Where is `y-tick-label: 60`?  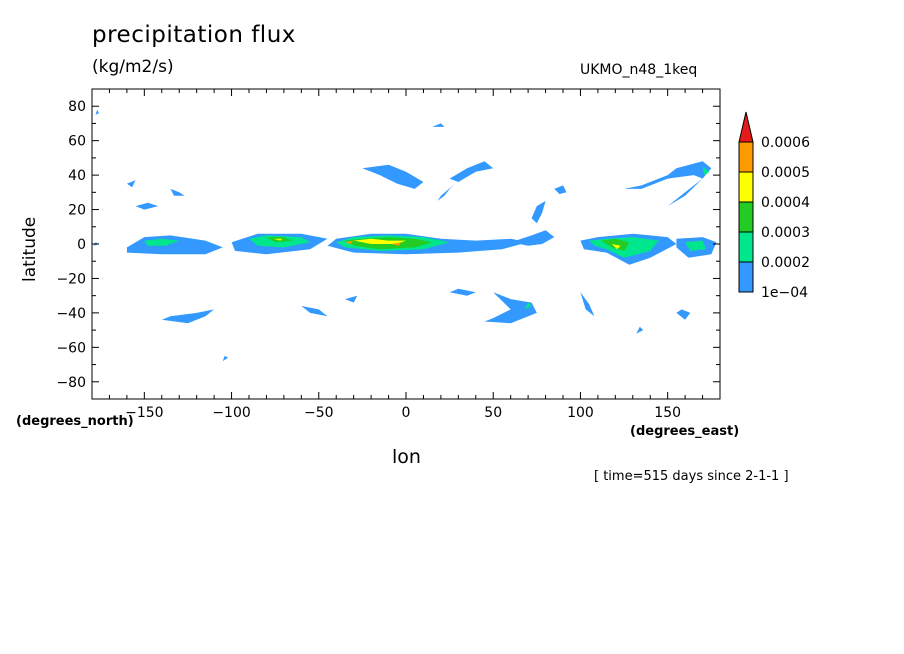 y-tick-label: 60 is located at coordinates (77, 142).